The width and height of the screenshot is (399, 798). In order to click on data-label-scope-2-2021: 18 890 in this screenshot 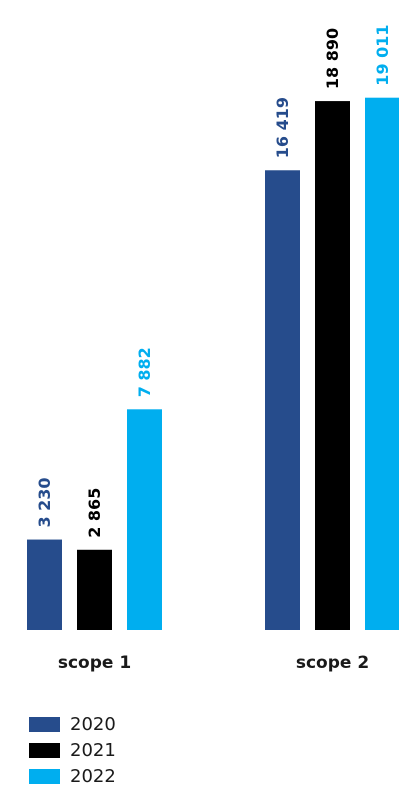, I will do `click(332, 58)`.